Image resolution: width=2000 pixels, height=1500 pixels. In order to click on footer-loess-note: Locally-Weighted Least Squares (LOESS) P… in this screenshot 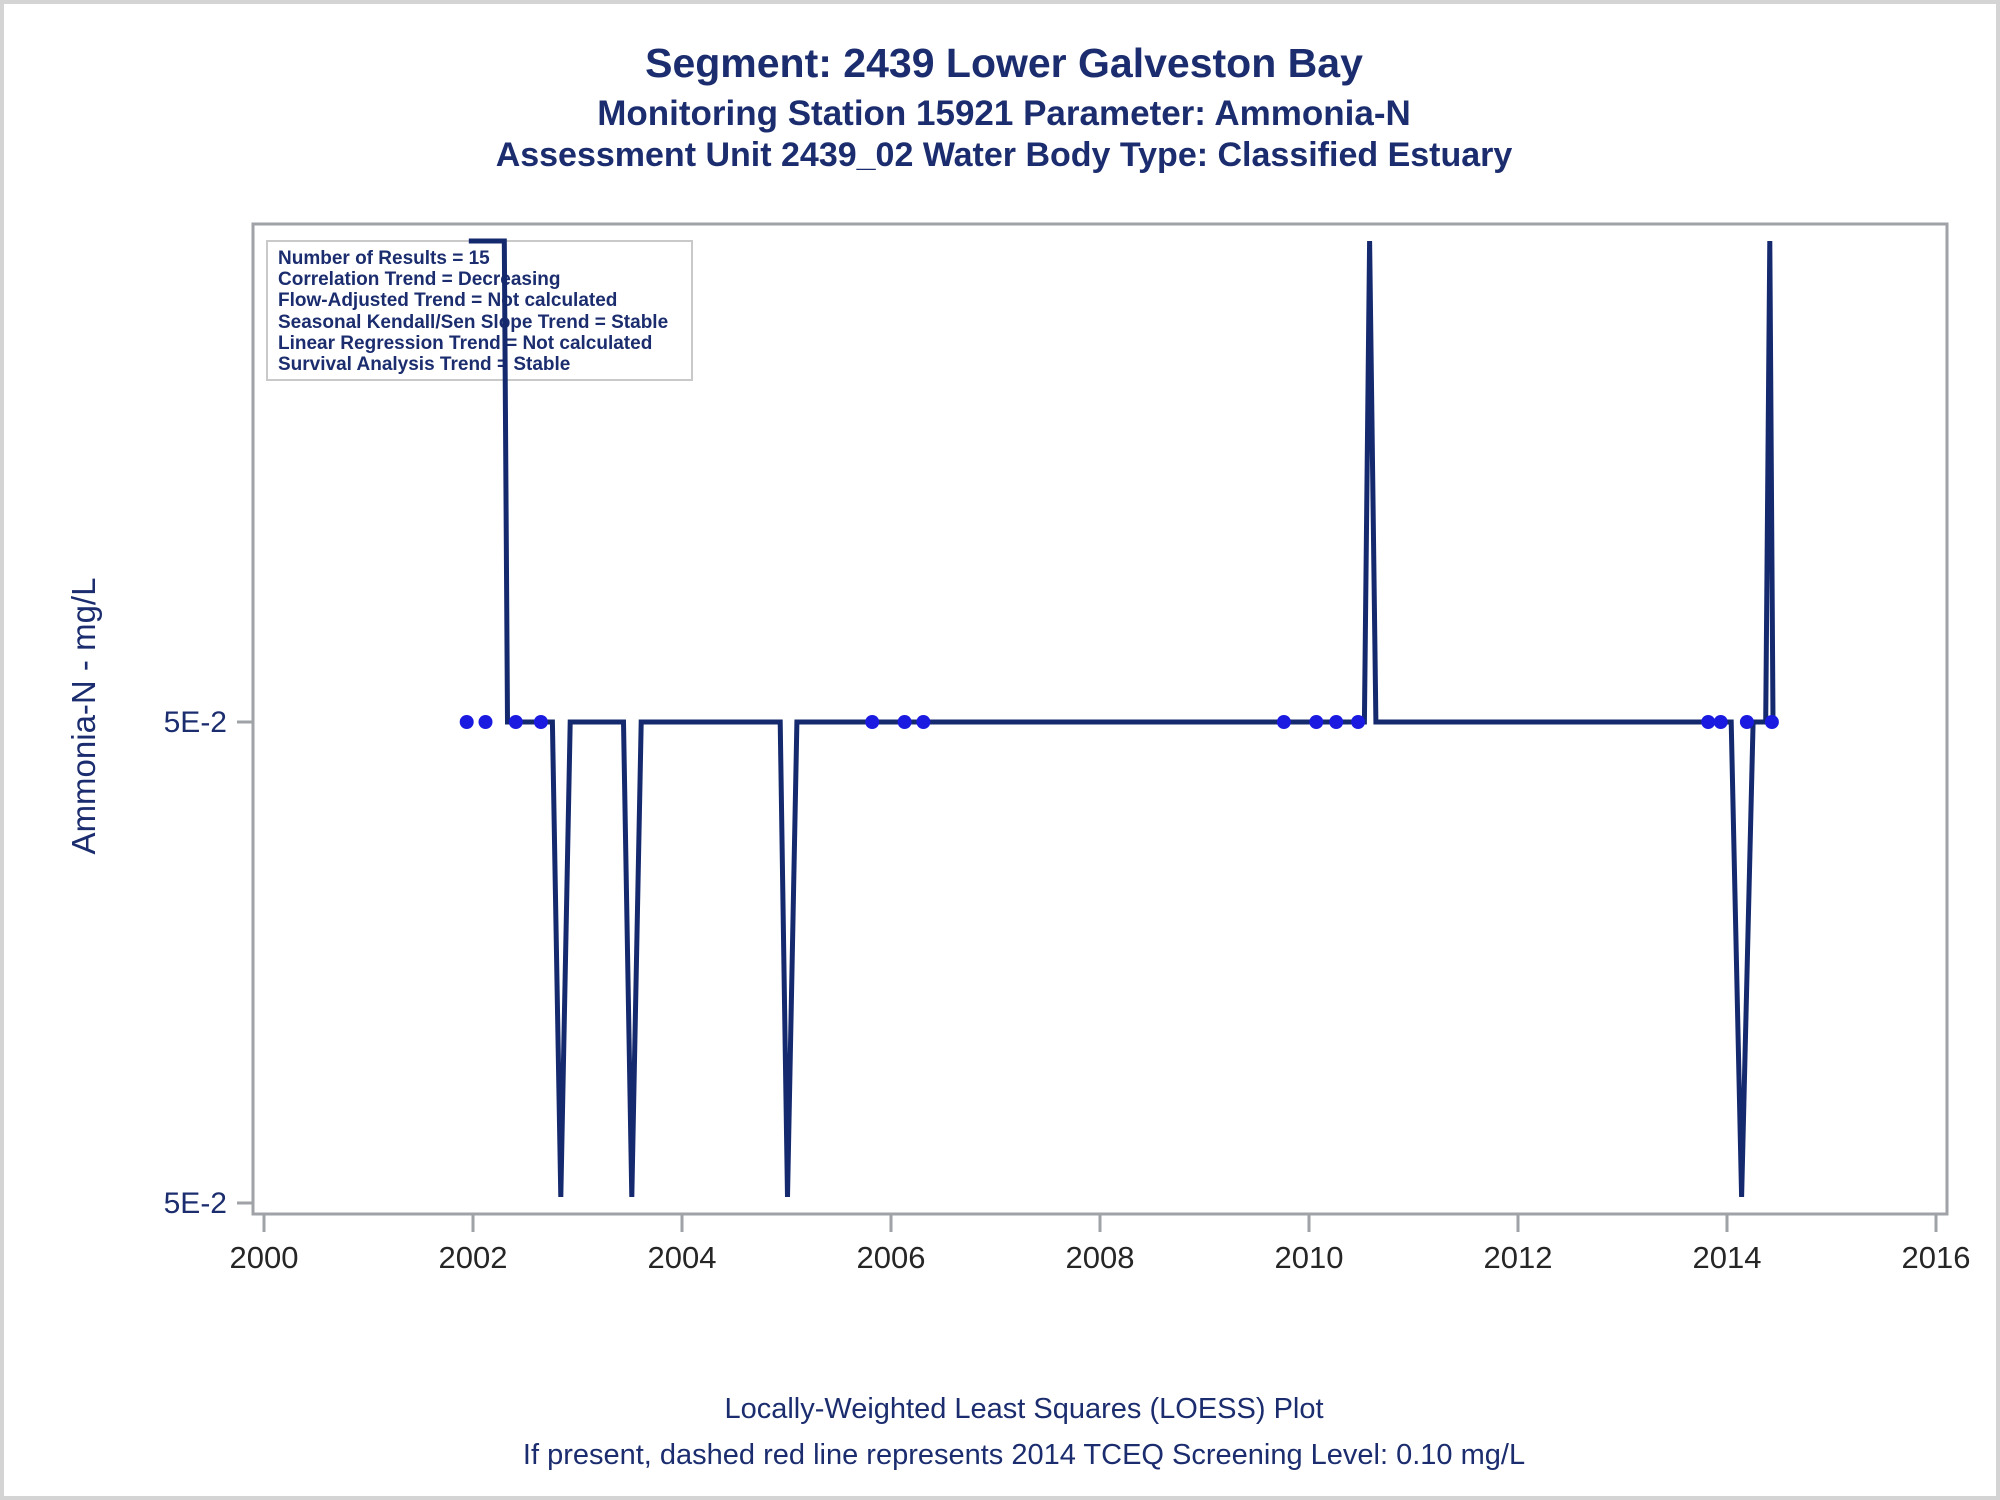, I will do `click(1024, 1409)`.